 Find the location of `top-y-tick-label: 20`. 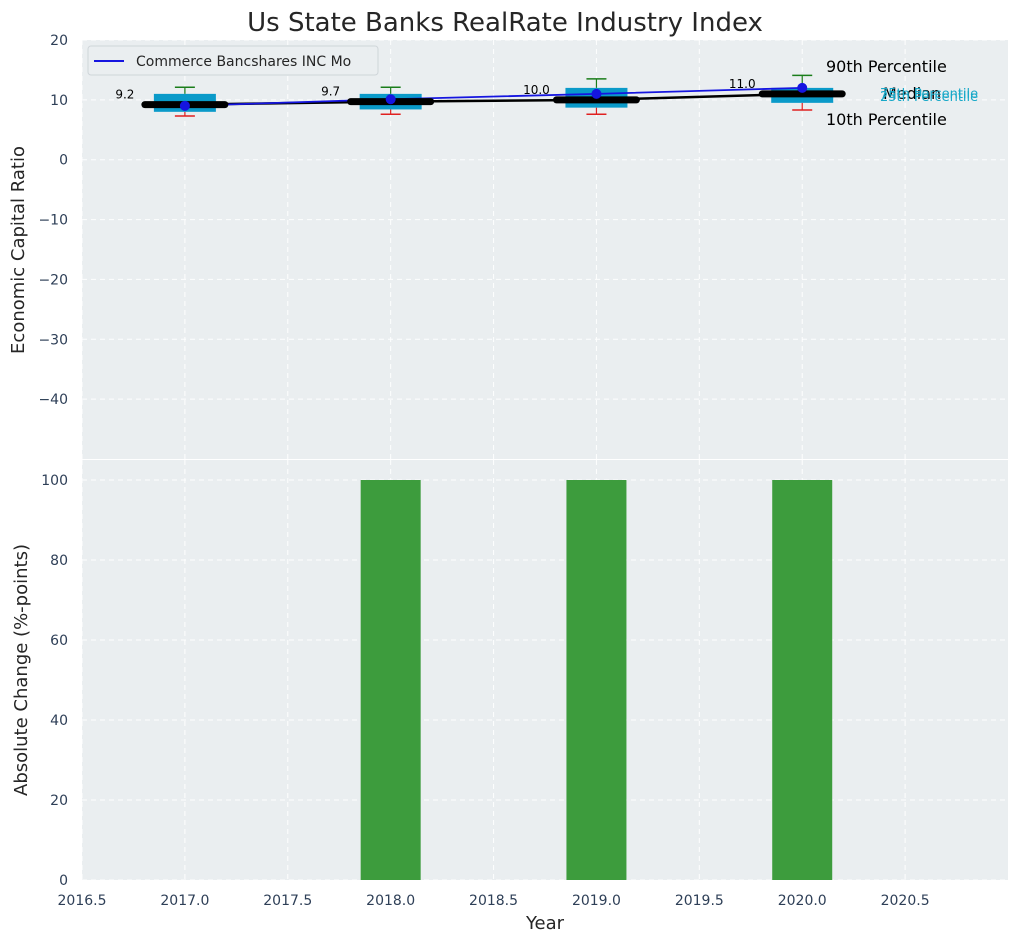

top-y-tick-label: 20 is located at coordinates (59, 41).